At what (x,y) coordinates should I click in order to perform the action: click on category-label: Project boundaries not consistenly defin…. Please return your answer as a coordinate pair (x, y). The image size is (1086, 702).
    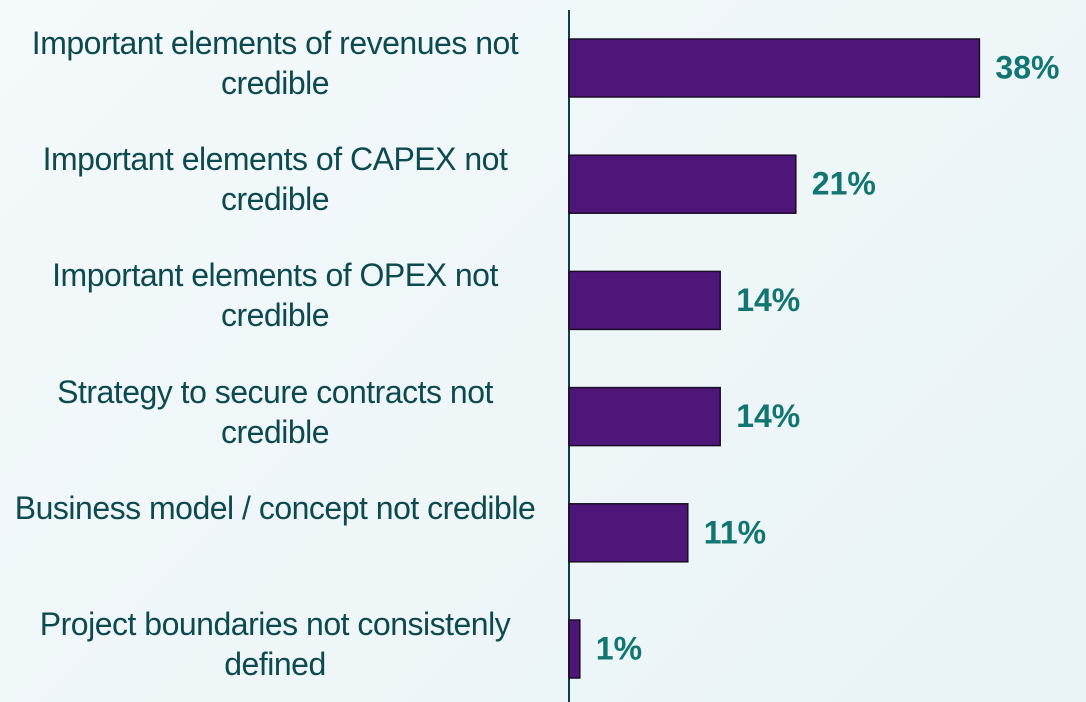
    Looking at the image, I should click on (275, 644).